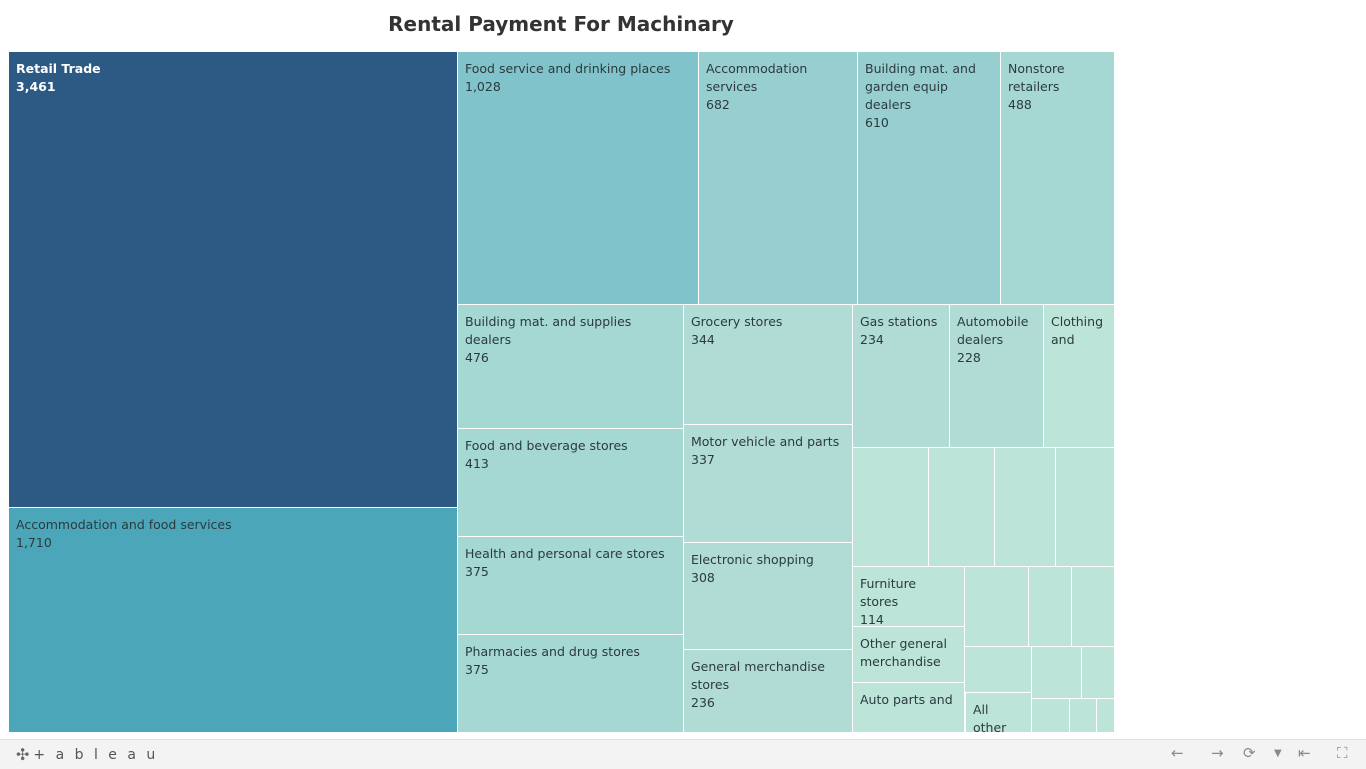 This screenshot has height=769, width=1366. Describe the element at coordinates (906, 699) in the screenshot. I see `tile-label: Auto parts and` at that location.